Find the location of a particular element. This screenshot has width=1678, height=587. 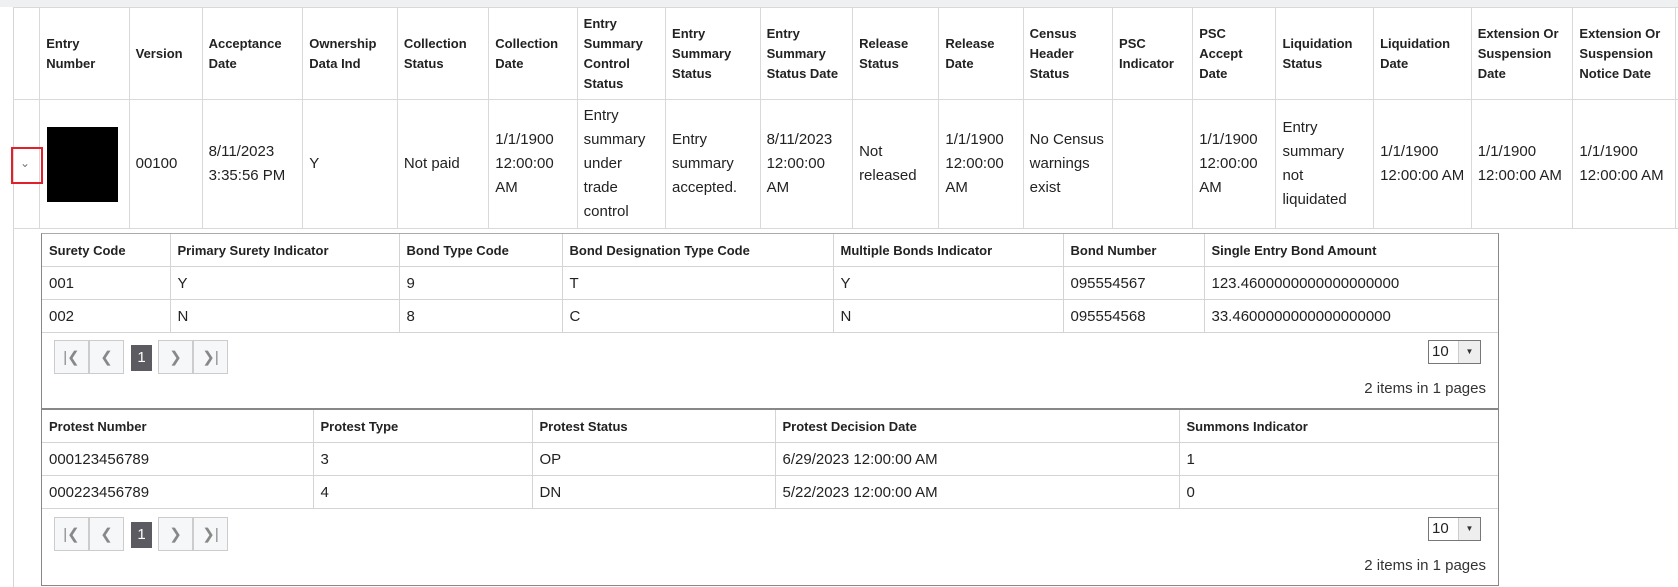

column-header-entry-summary-control-status: Entry Summary Control Status is located at coordinates (621, 53).